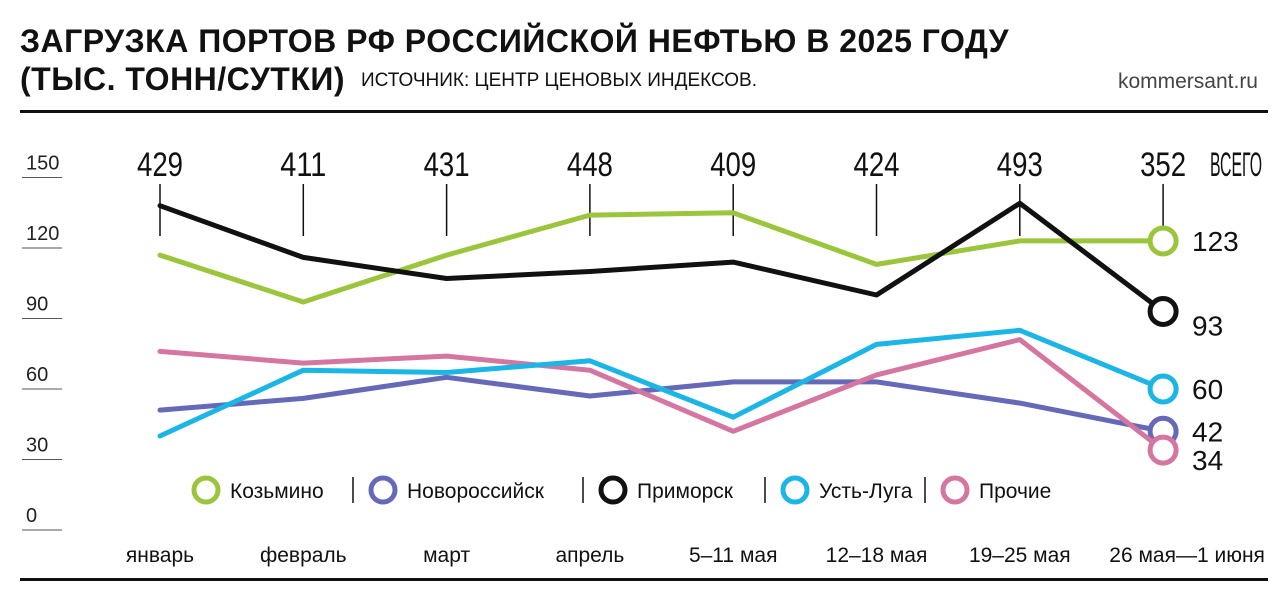  What do you see at coordinates (1236, 165) in the screenshot?
I see `totals-label: ВСЕГО` at bounding box center [1236, 165].